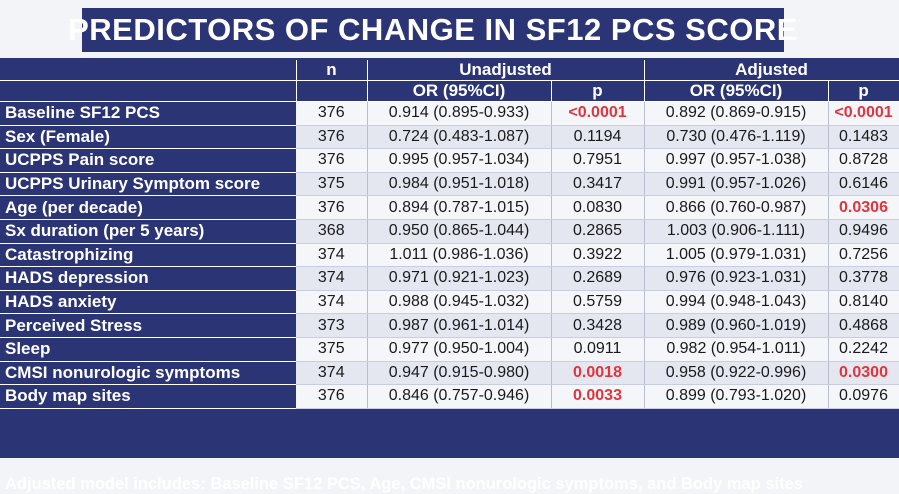 This screenshot has width=899, height=494. What do you see at coordinates (598, 137) in the screenshot?
I see `row-unadjusted-p: 0.1194` at bounding box center [598, 137].